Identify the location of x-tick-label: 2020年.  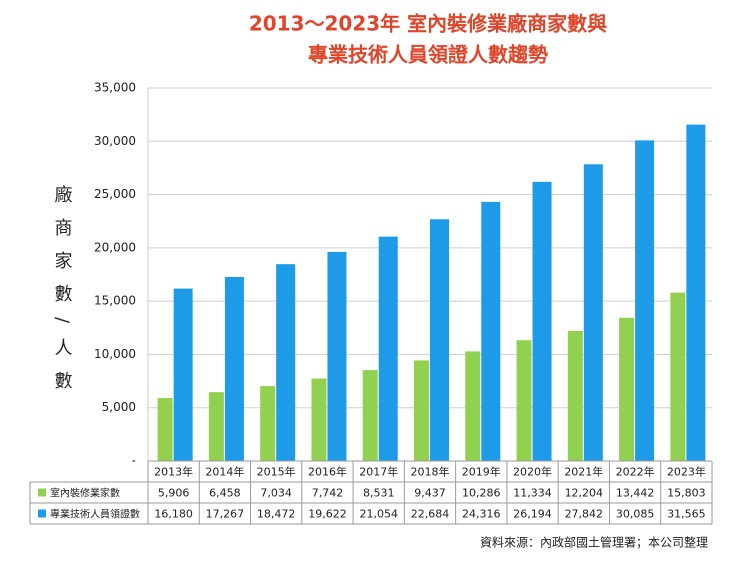
(532, 472).